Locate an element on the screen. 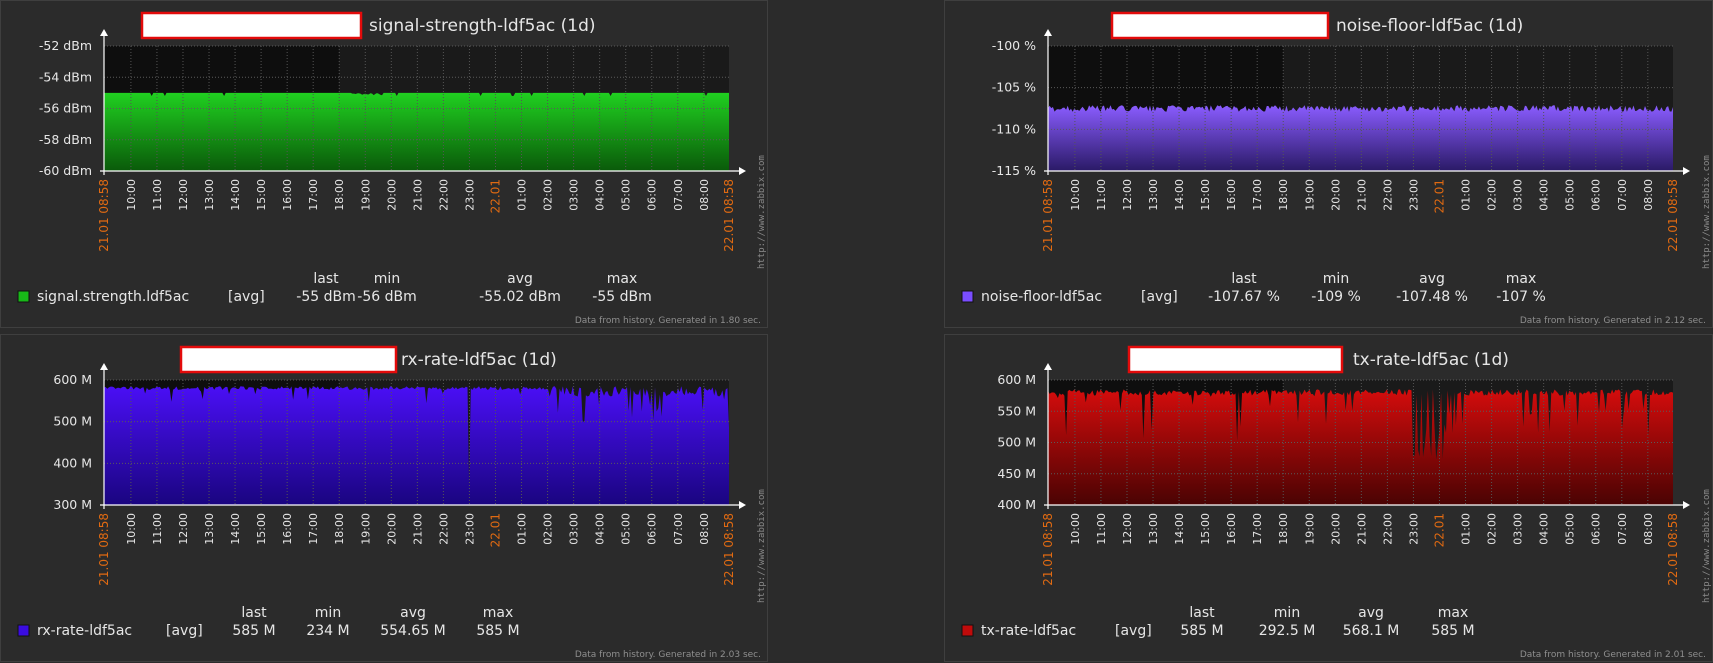 The image size is (1713, 663). chart-title: signal-strength-ldf5ac (1d) is located at coordinates (482, 26).